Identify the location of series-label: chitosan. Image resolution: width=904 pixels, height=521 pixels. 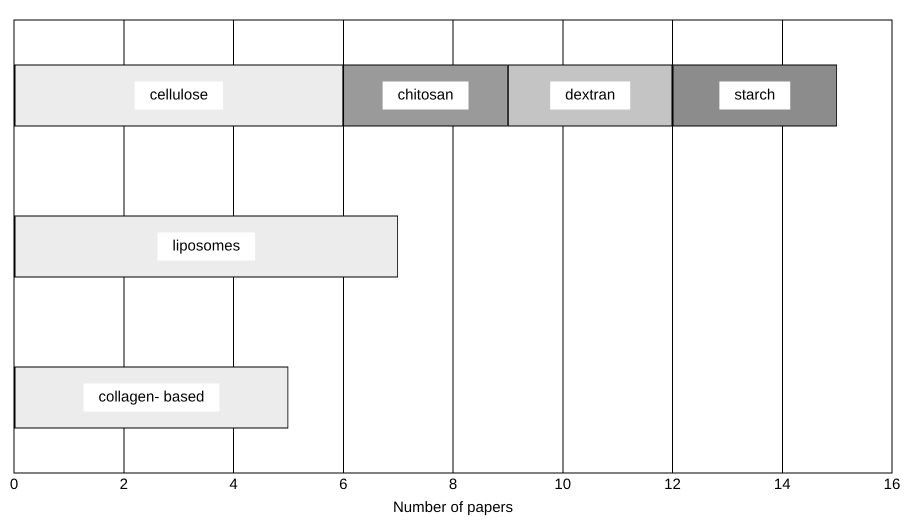
(426, 95).